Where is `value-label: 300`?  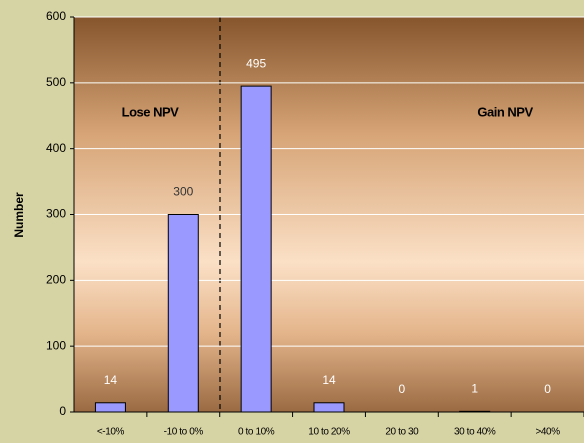 value-label: 300 is located at coordinates (183, 192).